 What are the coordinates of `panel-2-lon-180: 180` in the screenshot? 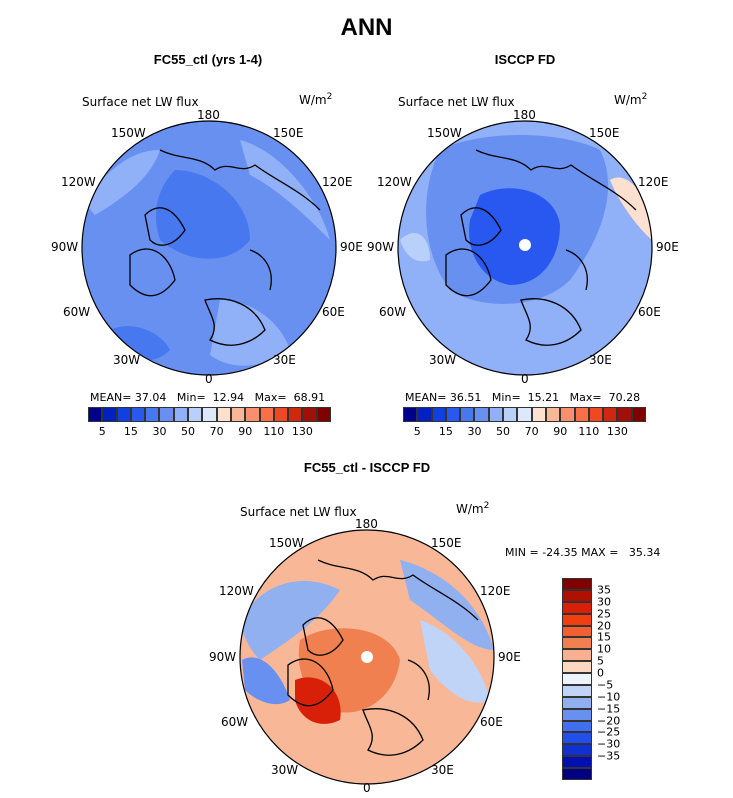 It's located at (524, 115).